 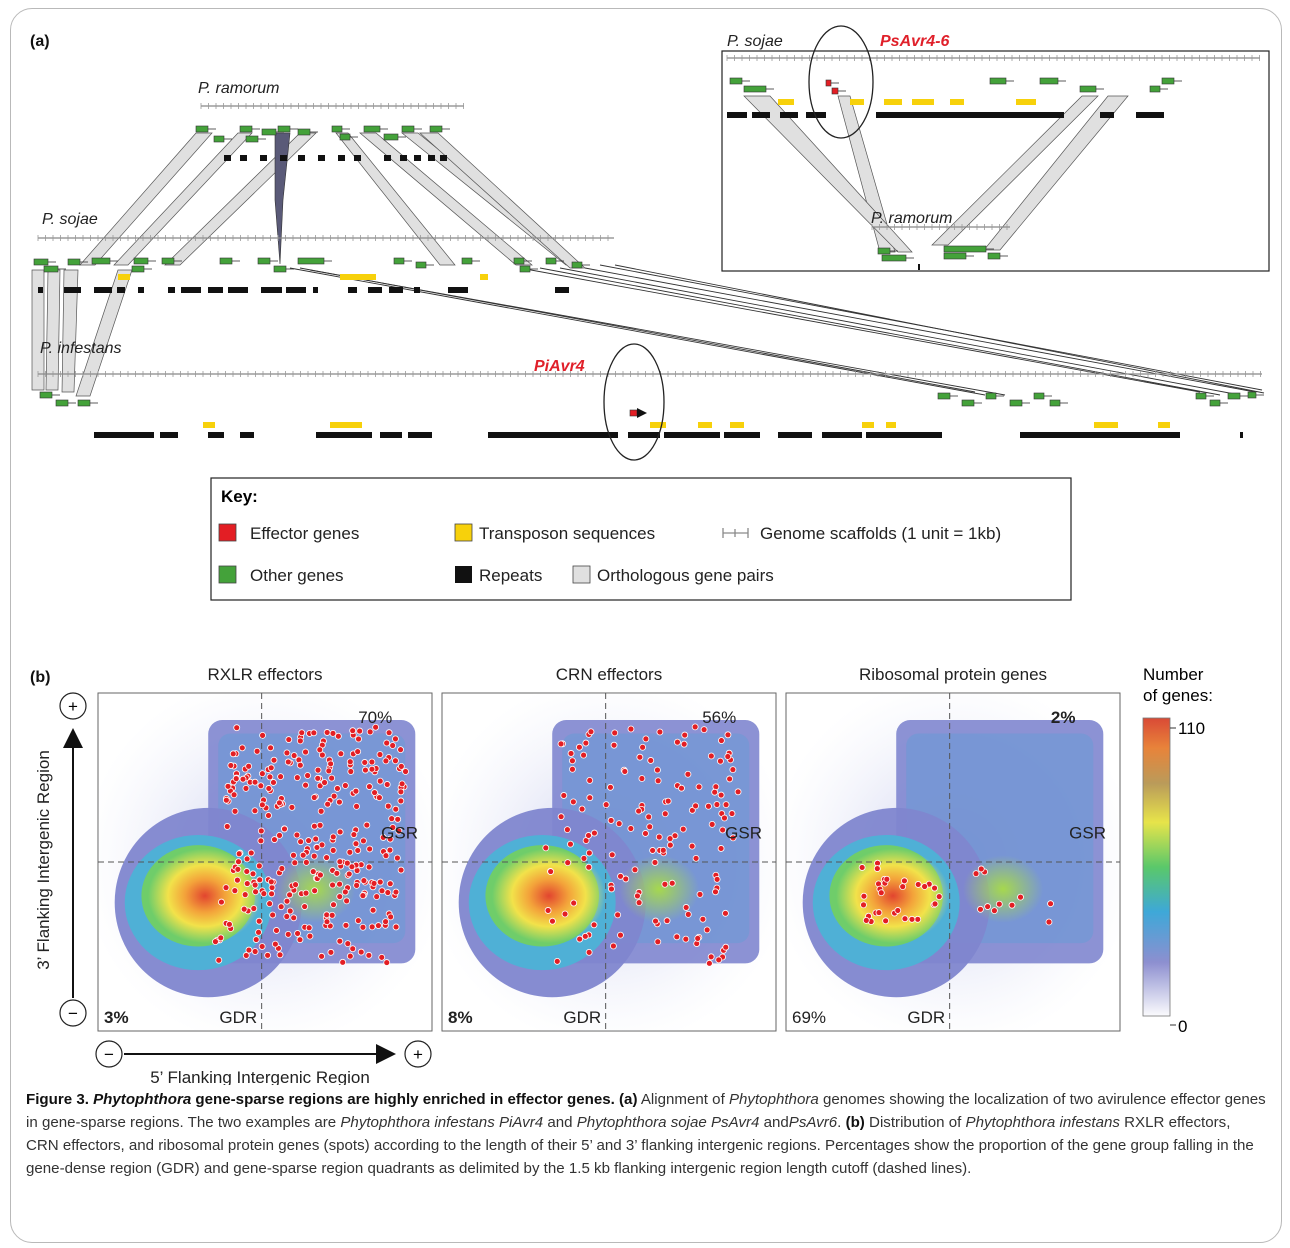 I want to click on ortholog-long-link, so click(x=920, y=330).